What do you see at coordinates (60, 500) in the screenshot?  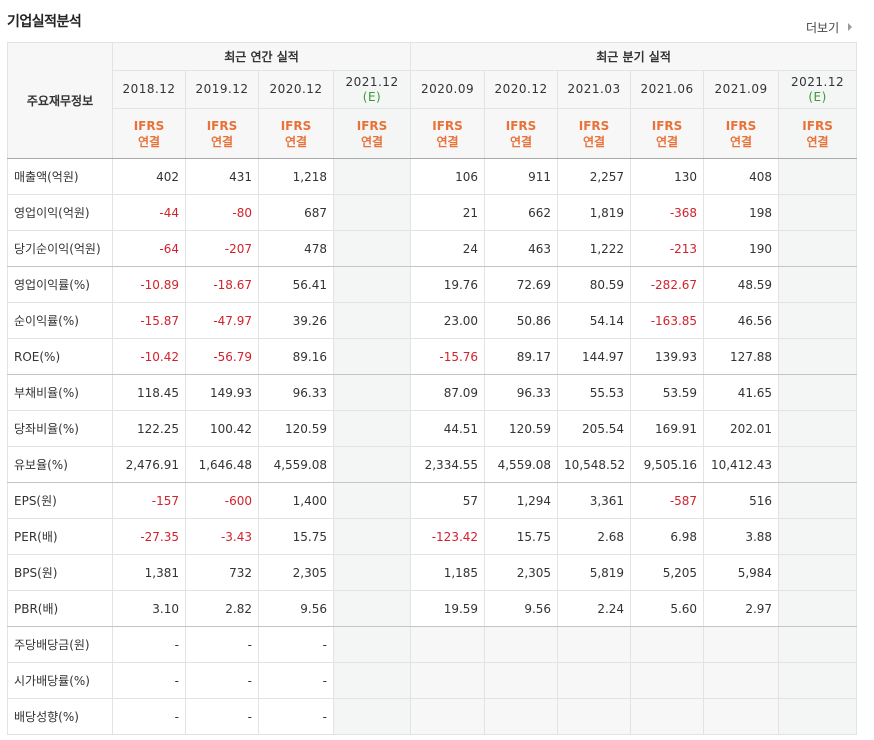 I see `row-label: EPS(원)` at bounding box center [60, 500].